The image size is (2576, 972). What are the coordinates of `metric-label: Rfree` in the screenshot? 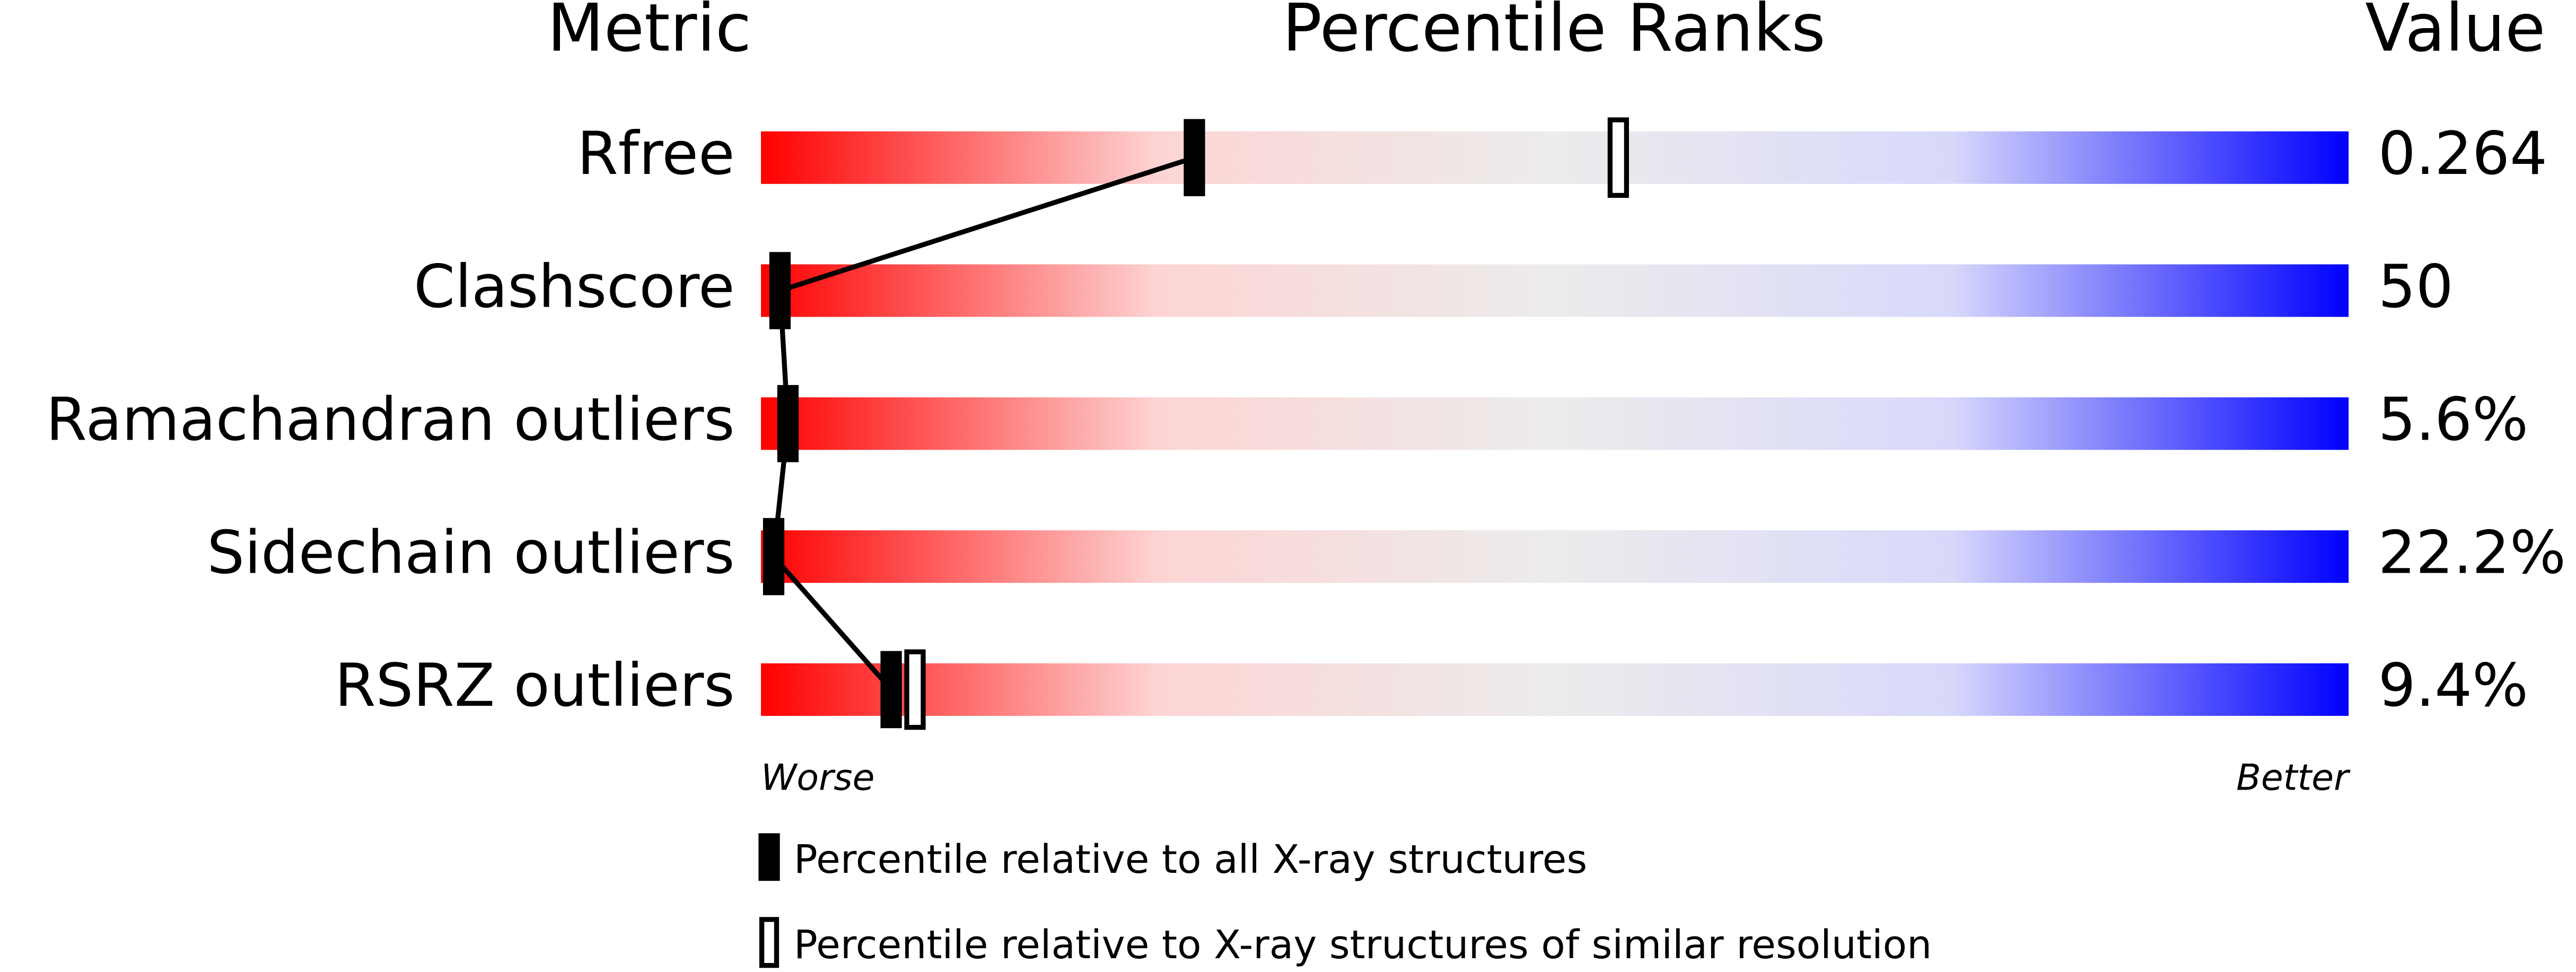 It's located at (655, 154).